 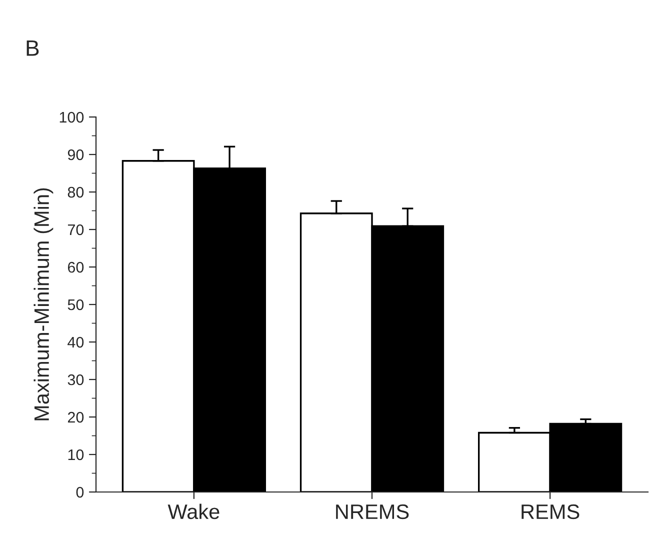 I want to click on chart-title: B, so click(x=32, y=48).